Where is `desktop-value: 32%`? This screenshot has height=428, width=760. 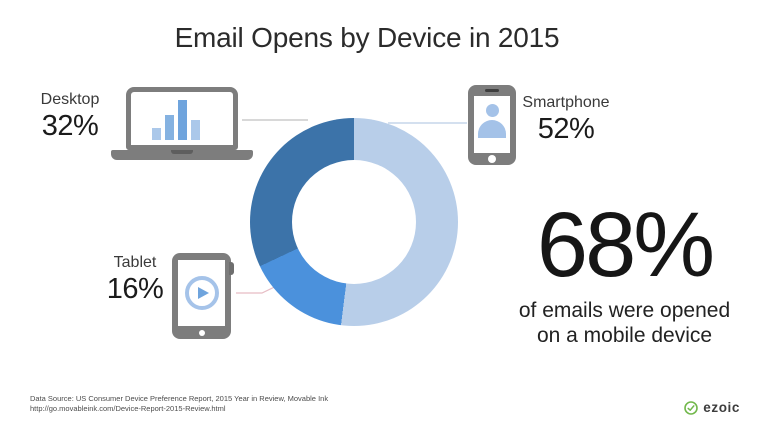
desktop-value: 32% is located at coordinates (70, 126).